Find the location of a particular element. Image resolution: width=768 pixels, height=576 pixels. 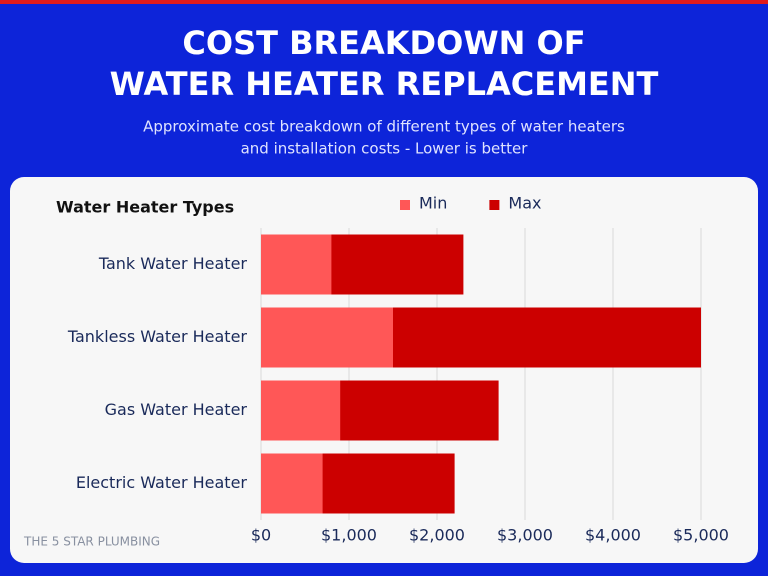

x-tick-label: $5,000 is located at coordinates (701, 535).